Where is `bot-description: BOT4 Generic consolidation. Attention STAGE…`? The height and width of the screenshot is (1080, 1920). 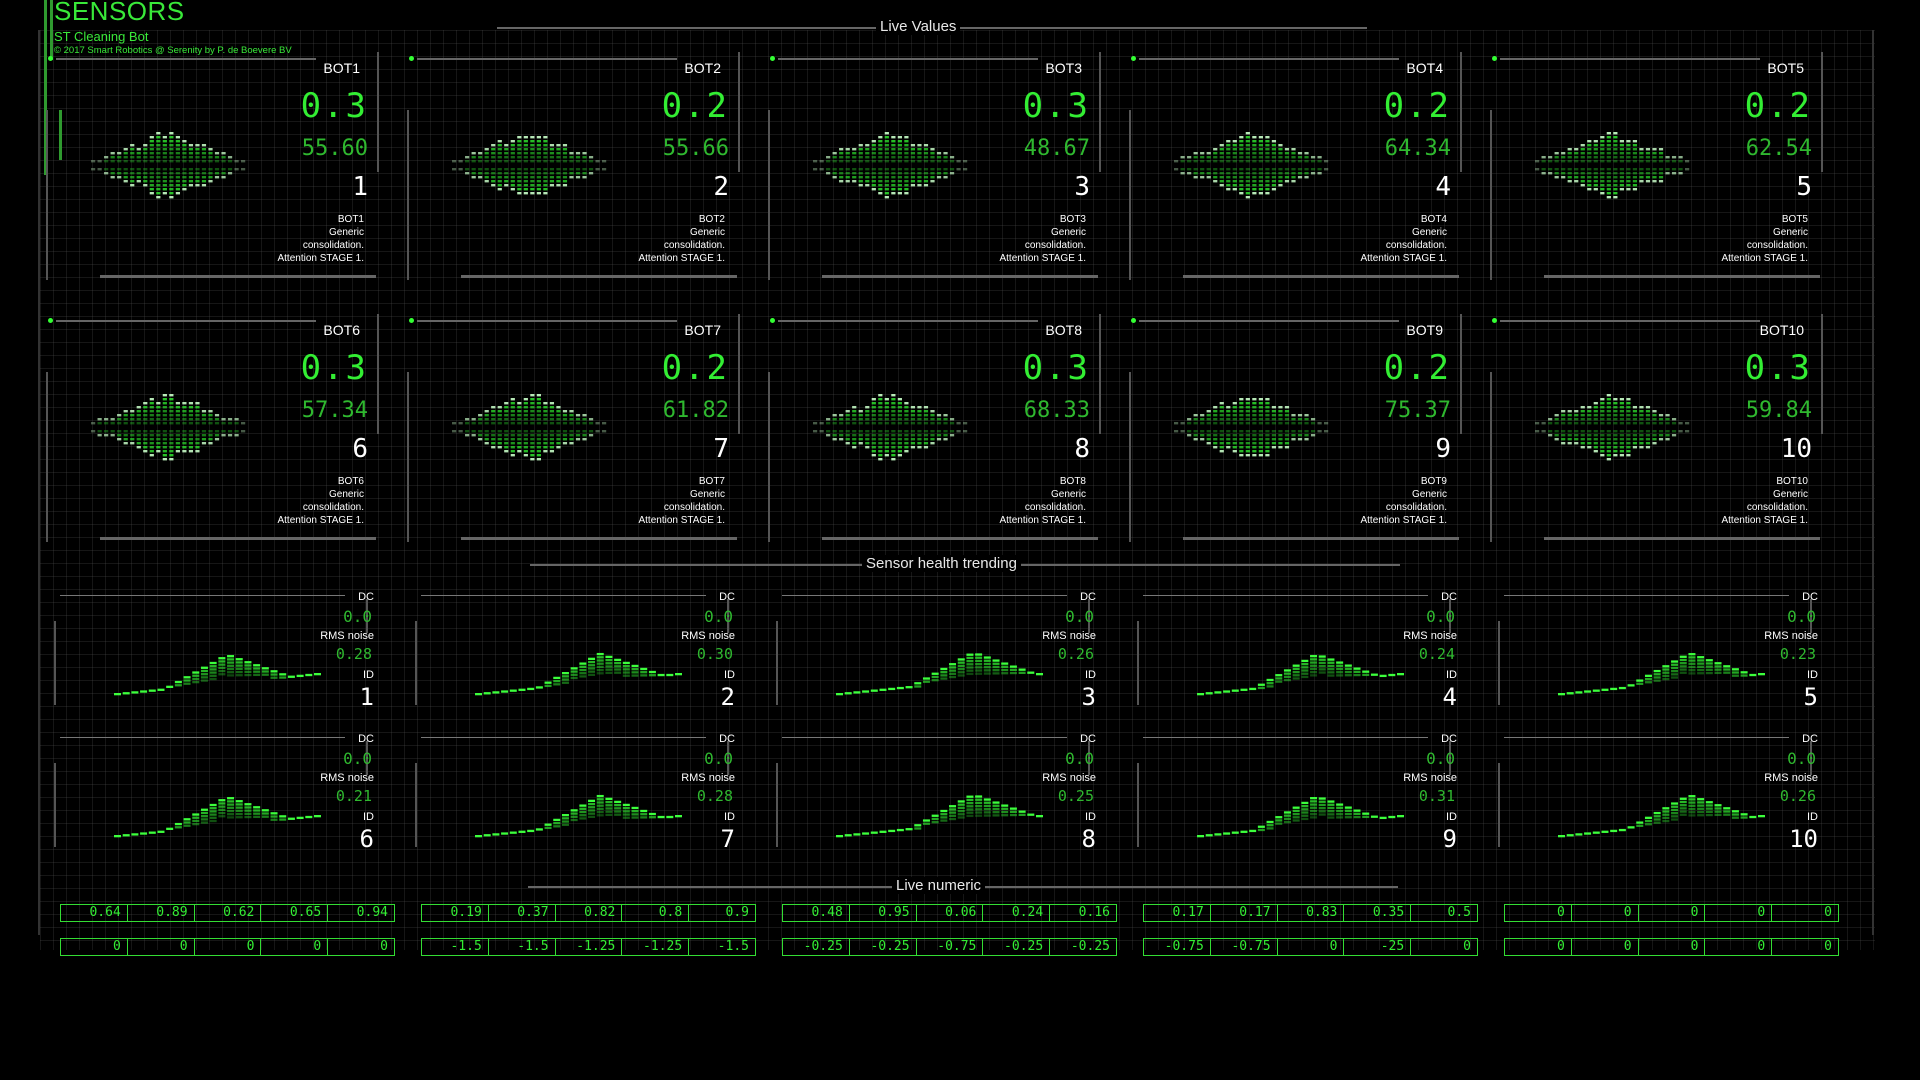 bot-description: BOT4 Generic consolidation. Attention STAGE… is located at coordinates (1403, 239).